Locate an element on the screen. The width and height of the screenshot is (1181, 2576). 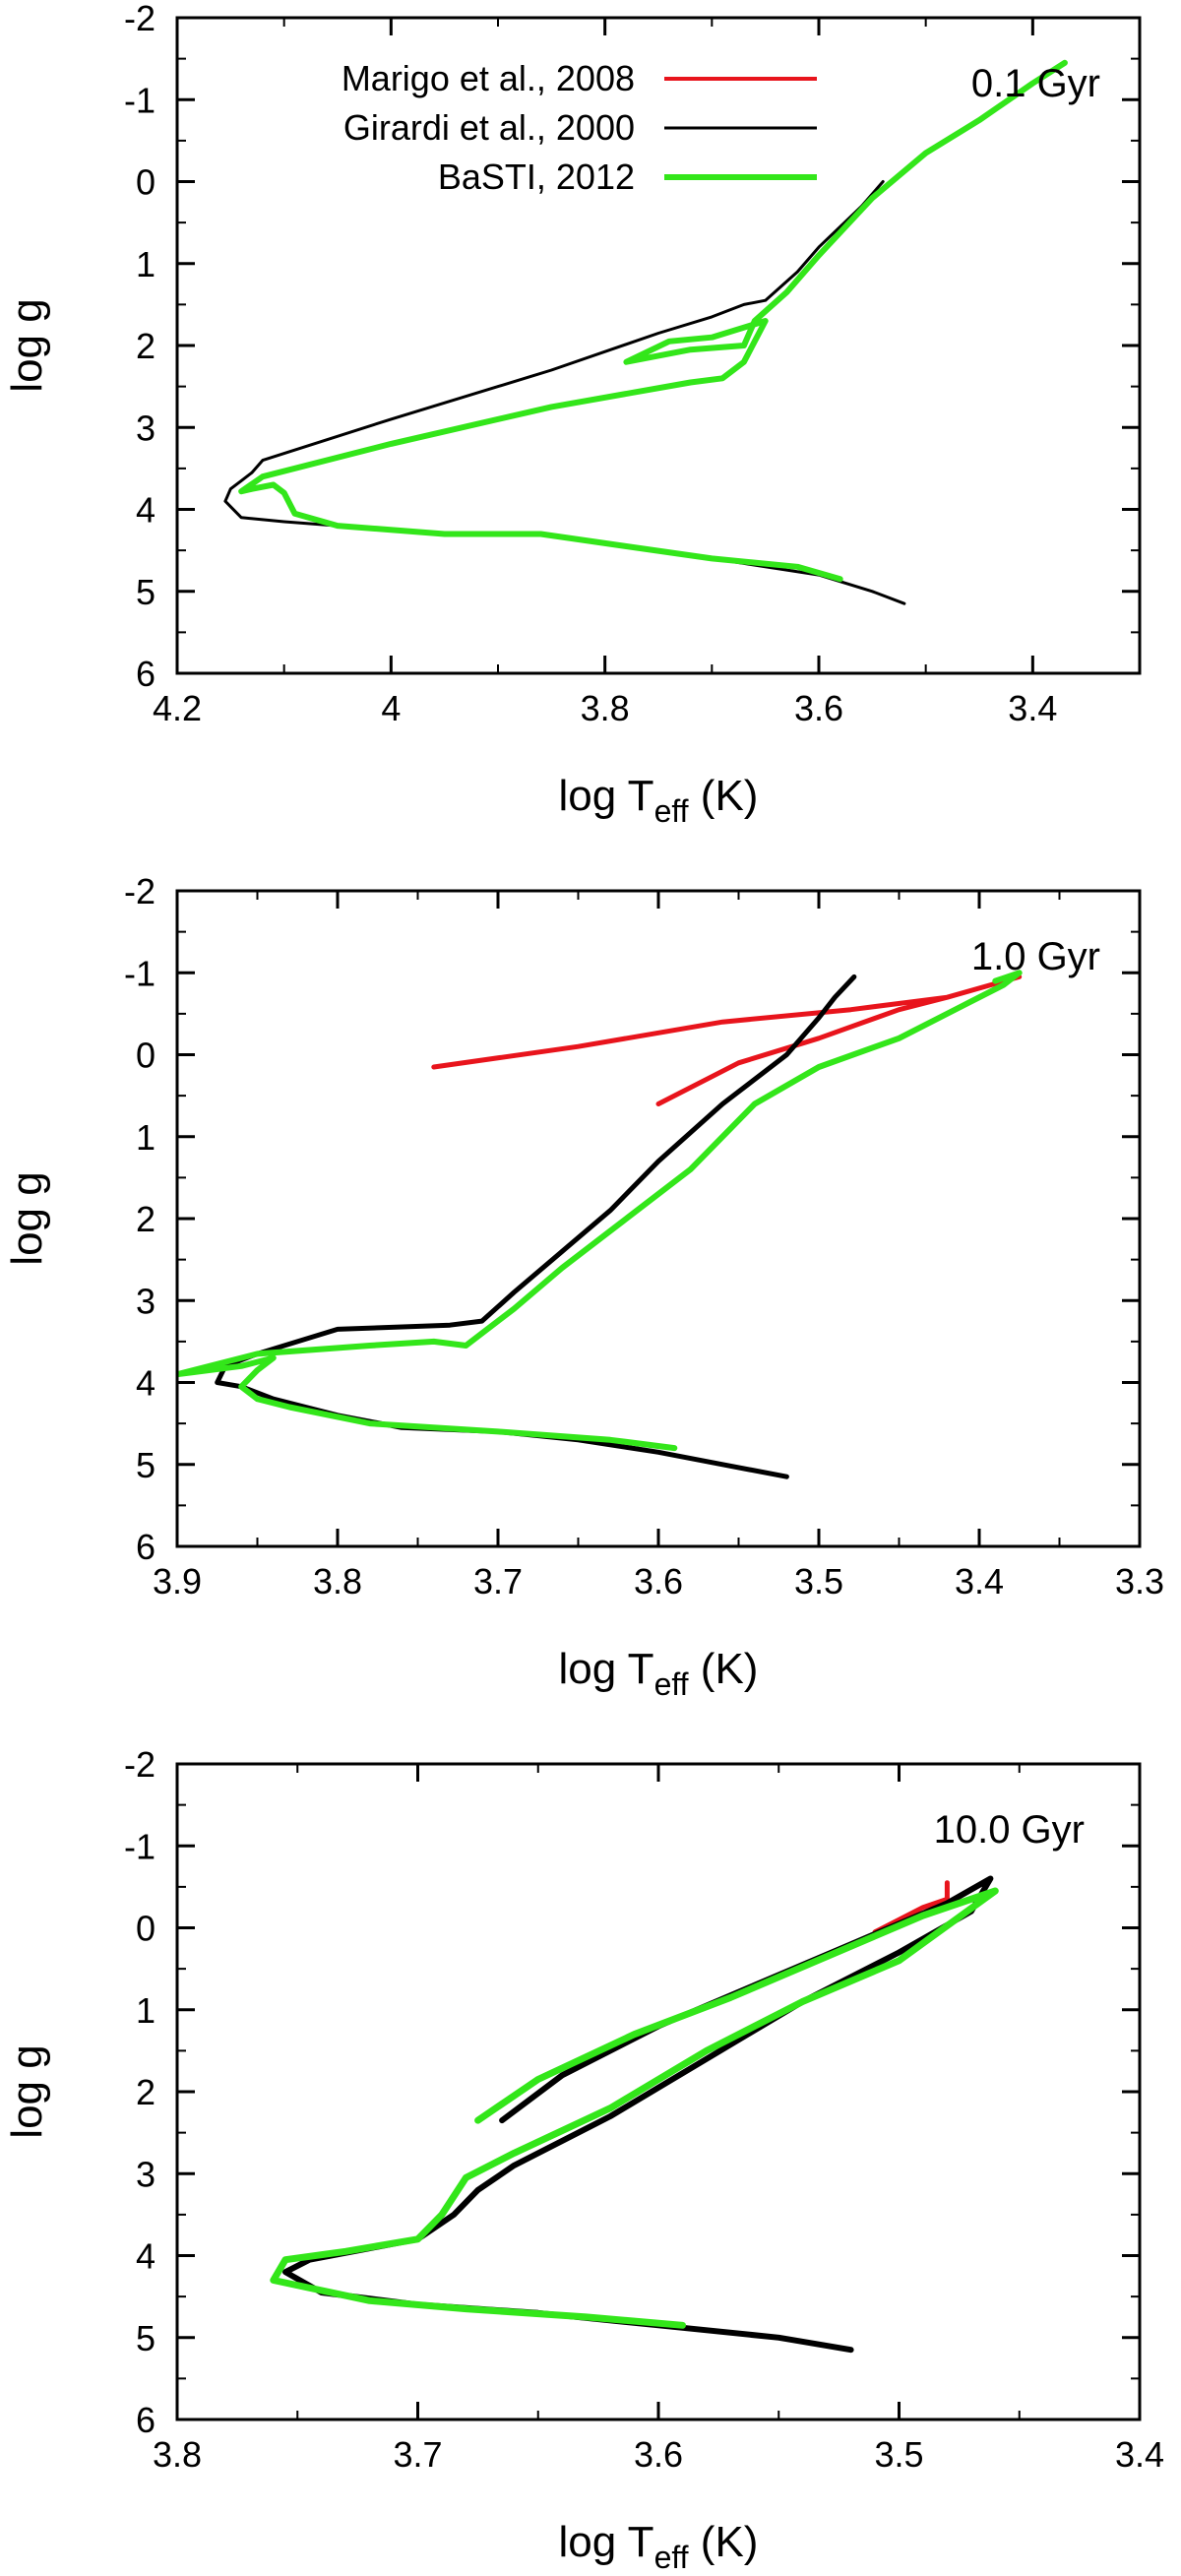
panel-0-xlabel-main: log T is located at coordinates (606, 796).